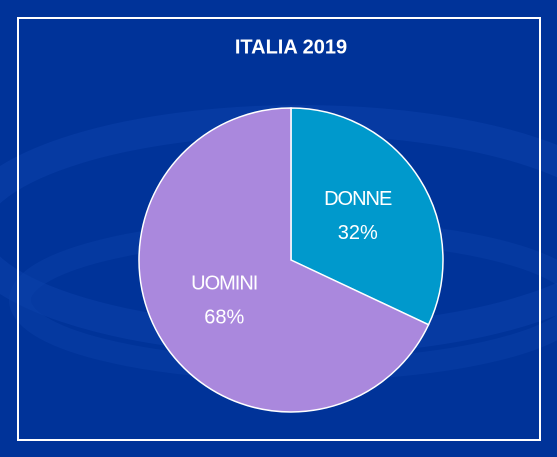 Image resolution: width=557 pixels, height=457 pixels. What do you see at coordinates (358, 199) in the screenshot?
I see `slice-label: DONNE` at bounding box center [358, 199].